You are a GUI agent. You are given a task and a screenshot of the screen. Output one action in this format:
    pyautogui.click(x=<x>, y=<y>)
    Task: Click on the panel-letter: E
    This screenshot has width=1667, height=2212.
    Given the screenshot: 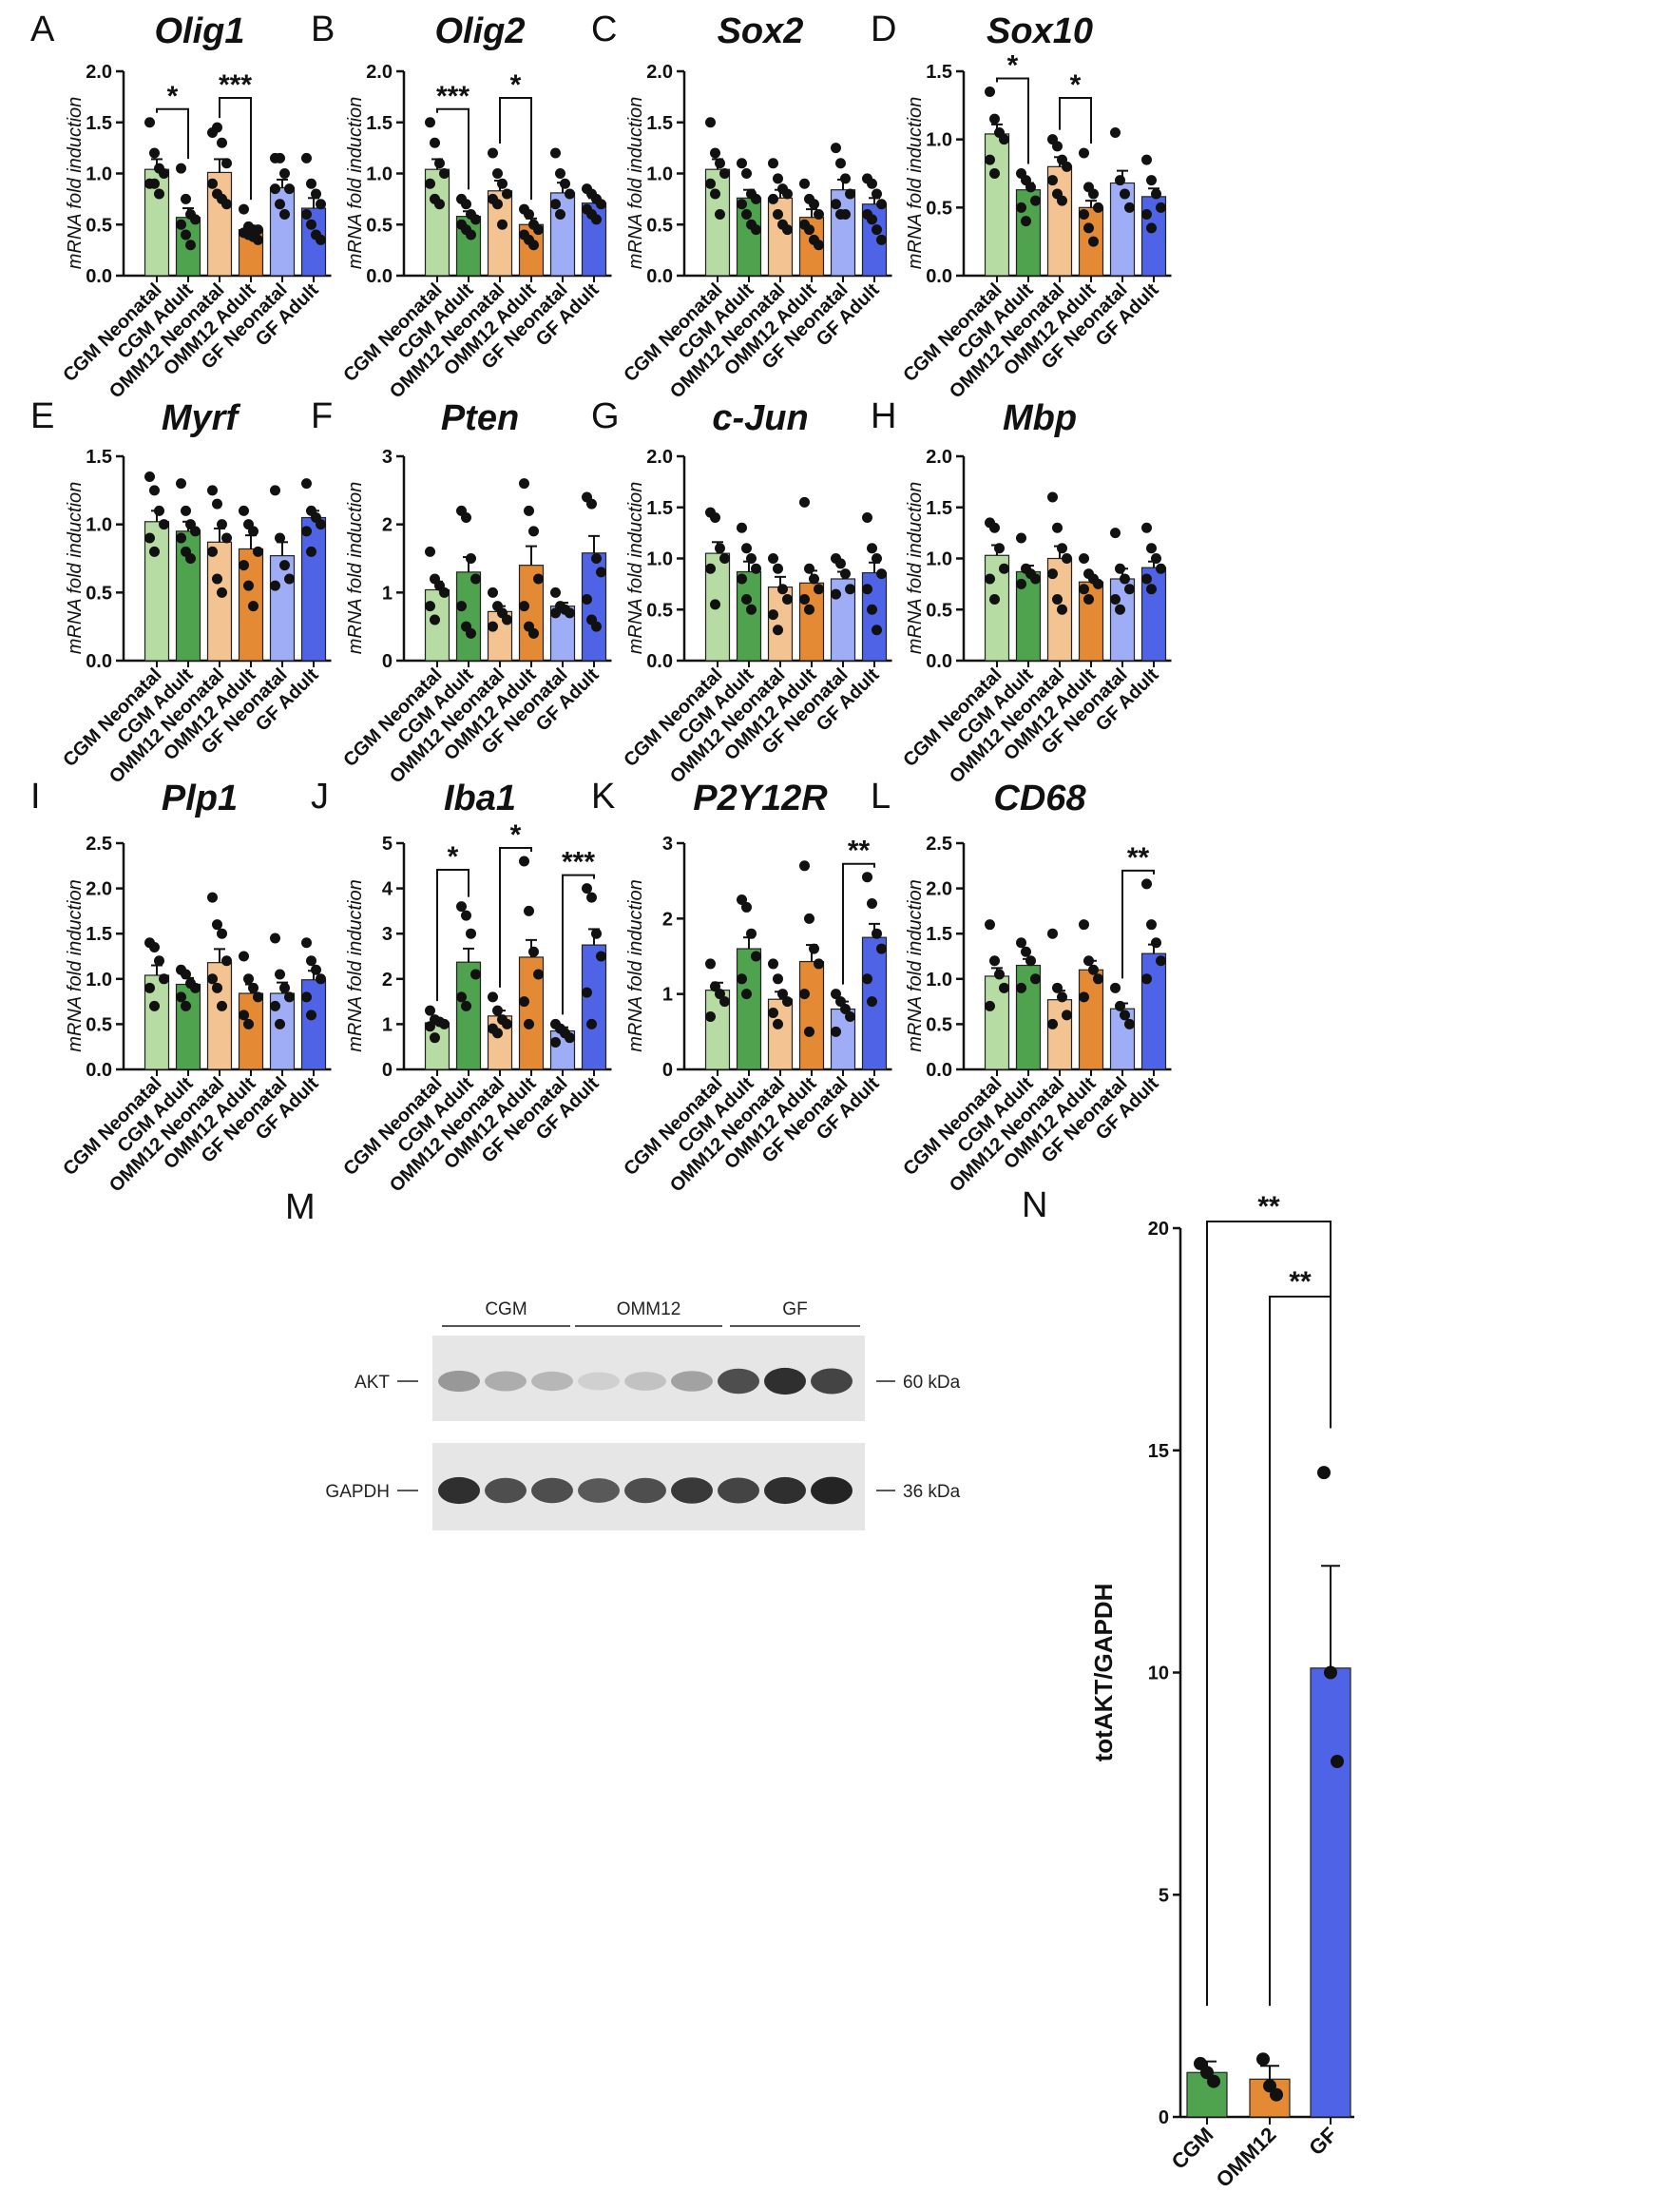 What is the action you would take?
    pyautogui.click(x=42, y=416)
    